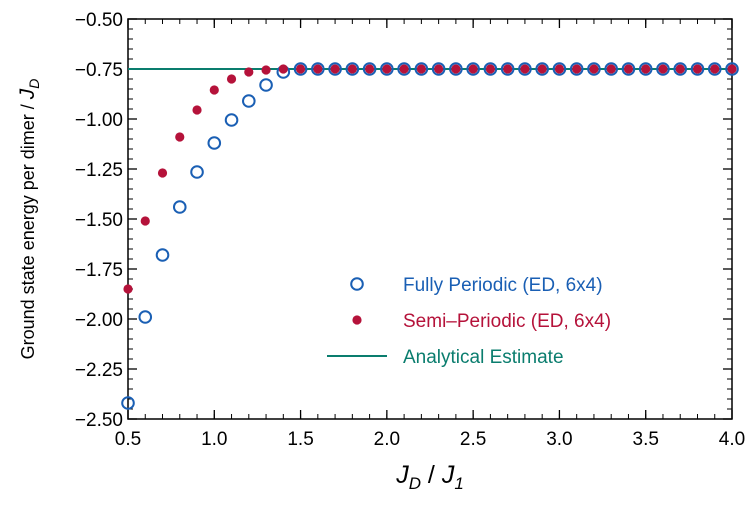 Image resolution: width=748 pixels, height=506 pixels. I want to click on y-tick-label: −2.25, so click(99, 370).